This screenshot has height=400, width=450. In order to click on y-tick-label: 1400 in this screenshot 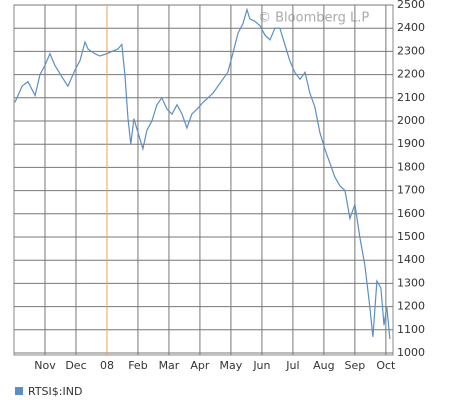, I will do `click(411, 259)`.